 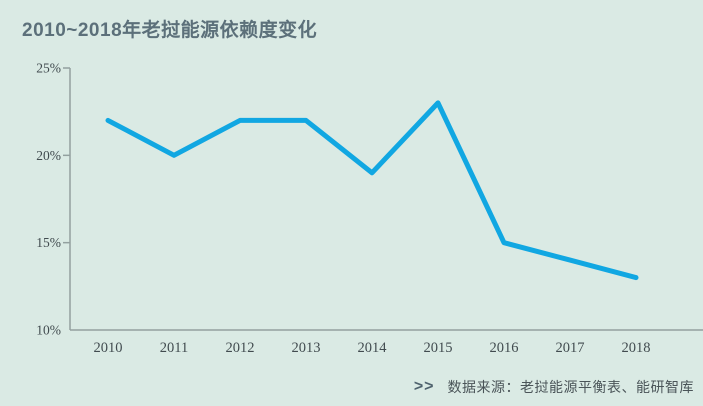 What do you see at coordinates (48, 68) in the screenshot?
I see `y-tick-label: 25%` at bounding box center [48, 68].